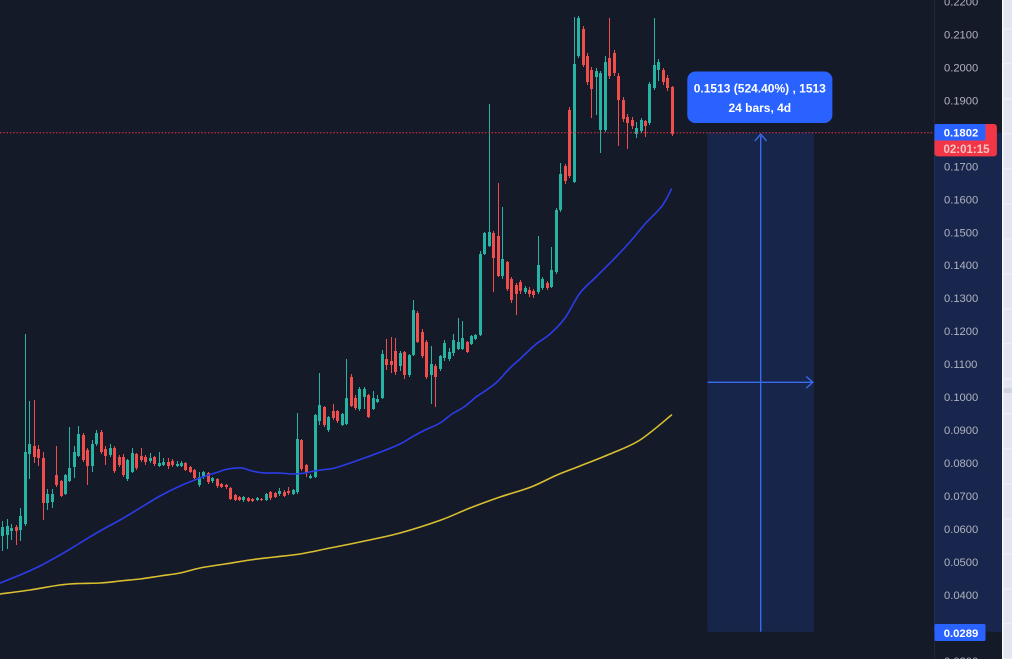 Image resolution: width=1012 pixels, height=659 pixels. I want to click on svg-text: 0.1000, so click(961, 398).